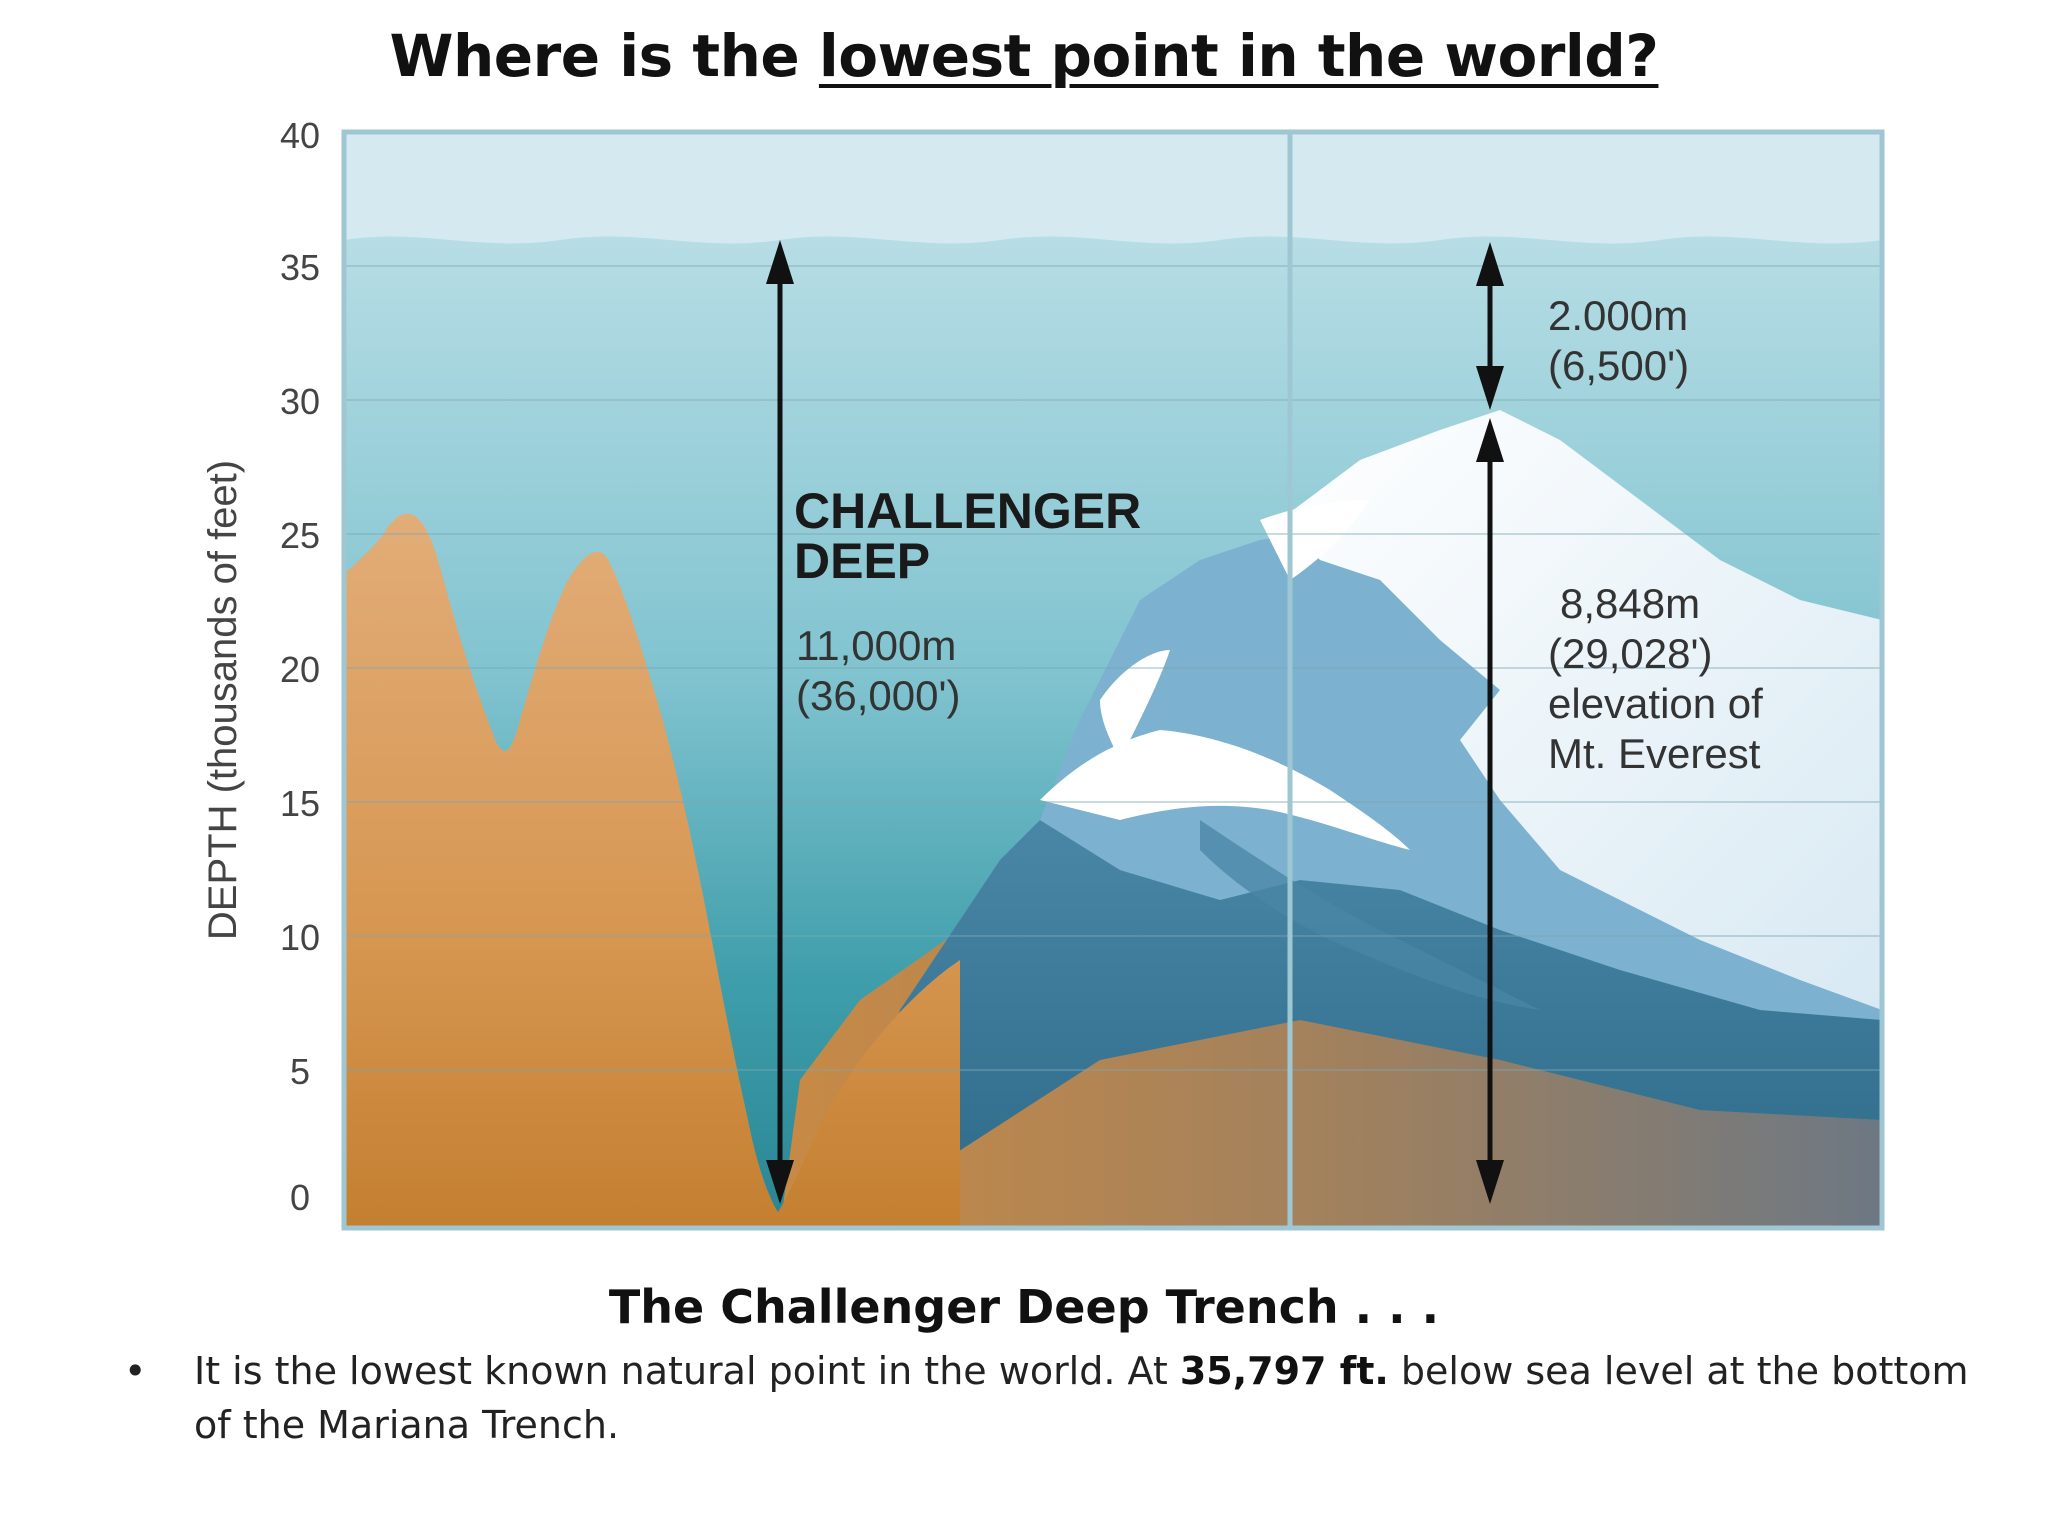 The width and height of the screenshot is (2048, 1536). I want to click on everest-line3: elevation of, so click(1655, 703).